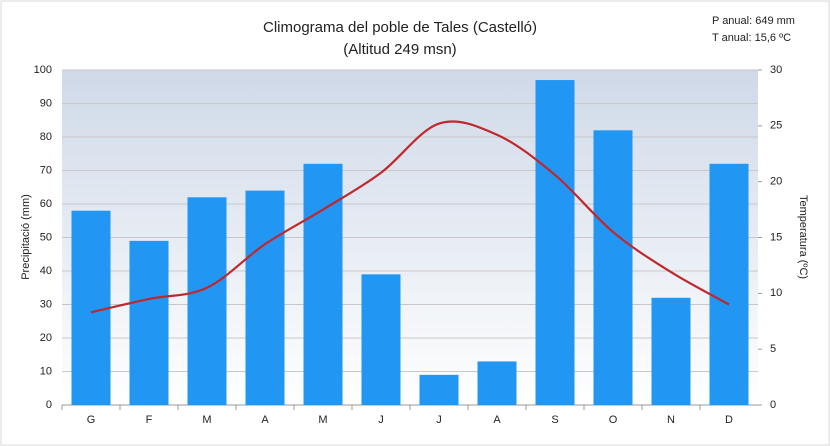 This screenshot has width=830, height=446. Describe the element at coordinates (399, 49) in the screenshot. I see `chart-subtitle: (Altitud 249 msn)` at that location.